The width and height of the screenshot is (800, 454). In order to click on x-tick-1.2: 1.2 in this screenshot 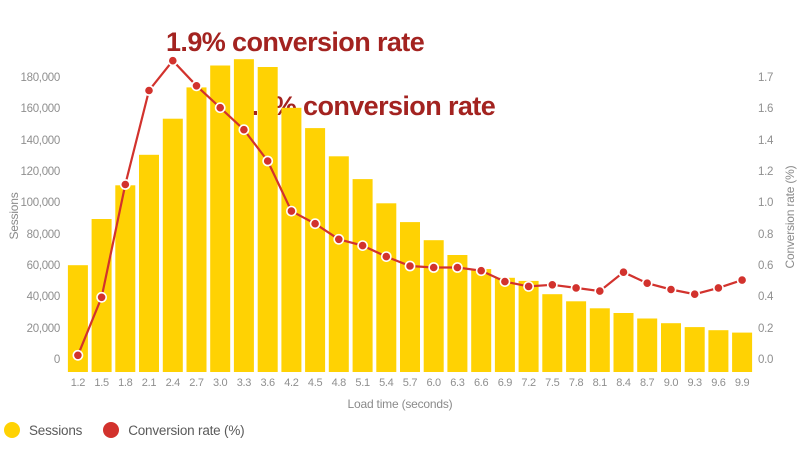, I will do `click(78, 383)`.